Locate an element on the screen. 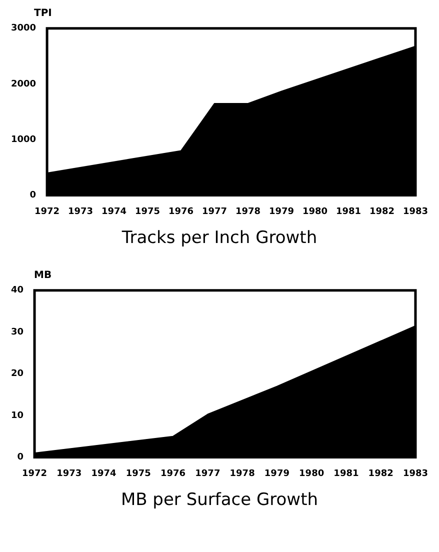  y-axis-title: TPI is located at coordinates (43, 14).